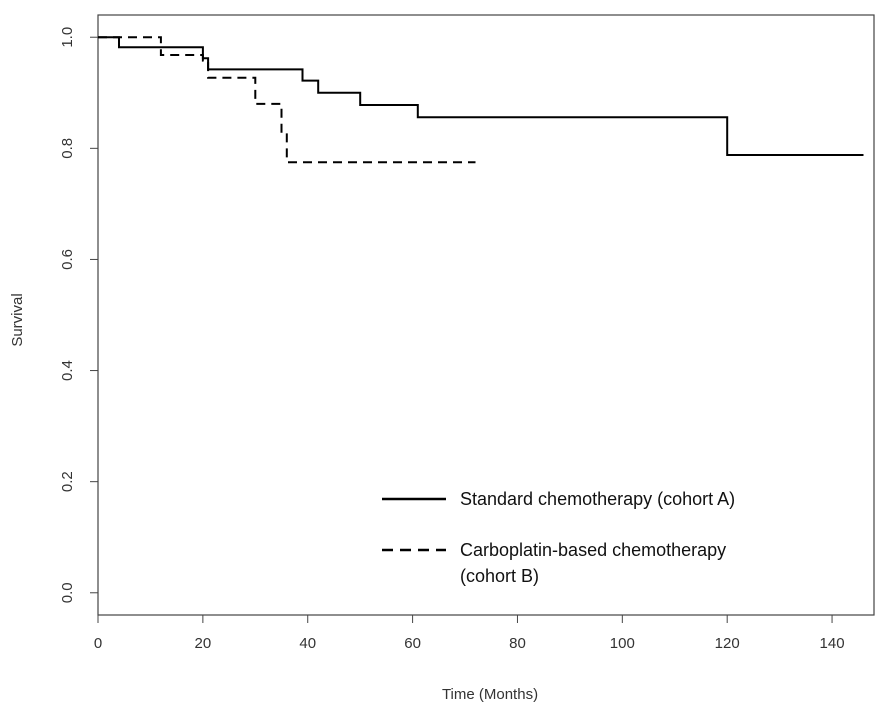 This screenshot has width=876, height=707. What do you see at coordinates (67, 481) in the screenshot?
I see `y-tick-label: 0.2` at bounding box center [67, 481].